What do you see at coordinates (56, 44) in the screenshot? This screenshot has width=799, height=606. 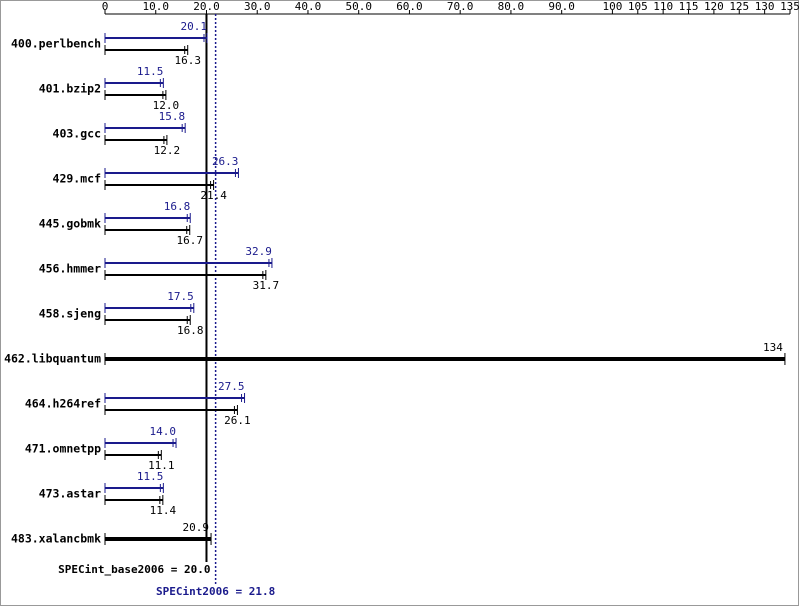 I see `benchmark-label: 400.perlbench` at bounding box center [56, 44].